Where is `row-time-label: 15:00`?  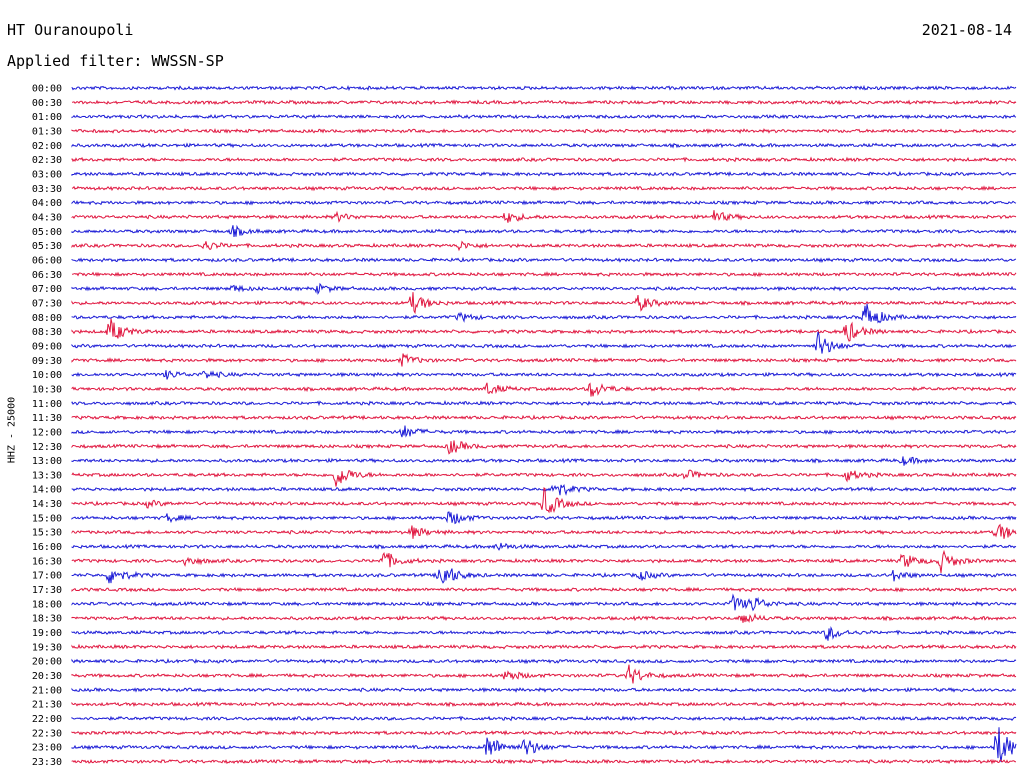 row-time-label: 15:00 is located at coordinates (47, 518).